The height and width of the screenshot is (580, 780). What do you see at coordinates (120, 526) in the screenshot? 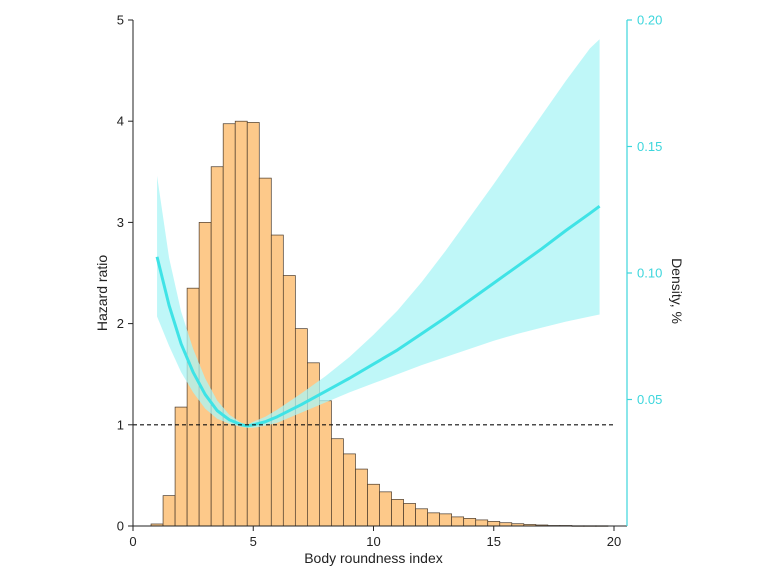
I see `y-tick-label: 0` at bounding box center [120, 526].